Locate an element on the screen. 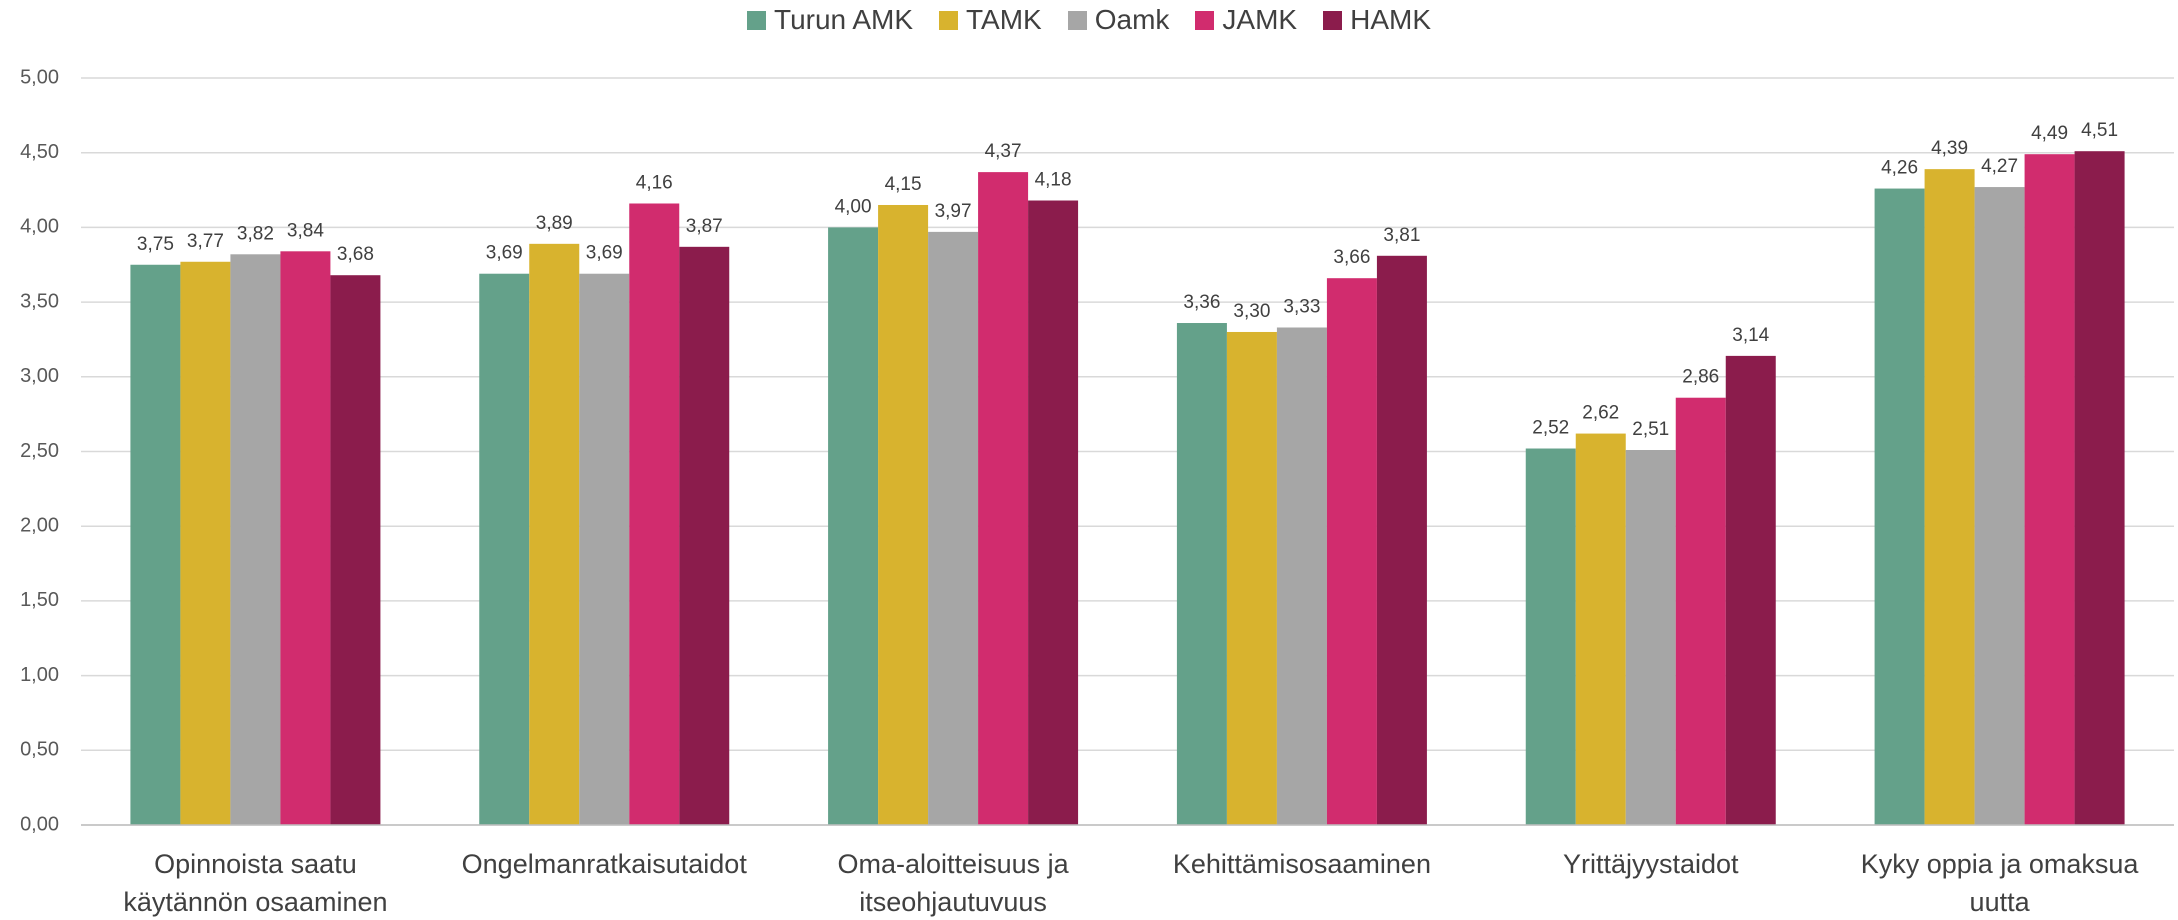  data-label: 4,49 is located at coordinates (2049, 133).